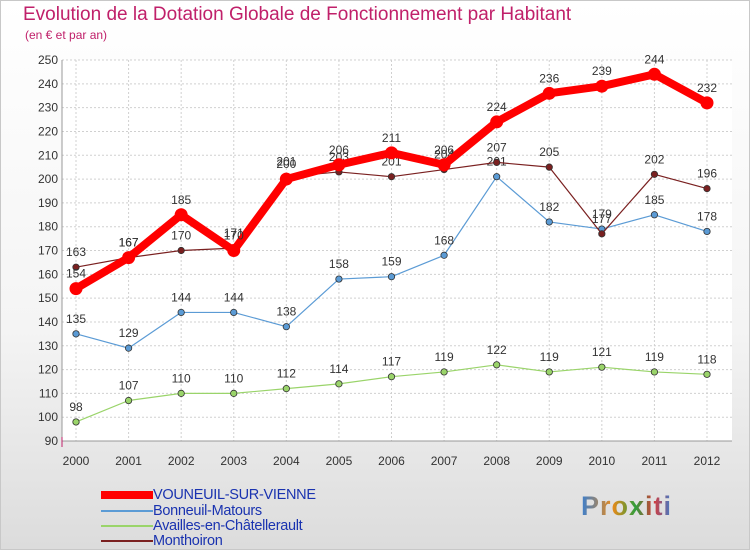 The height and width of the screenshot is (550, 750). I want to click on legend-item-monthoiron: Monthoiron, so click(162, 541).